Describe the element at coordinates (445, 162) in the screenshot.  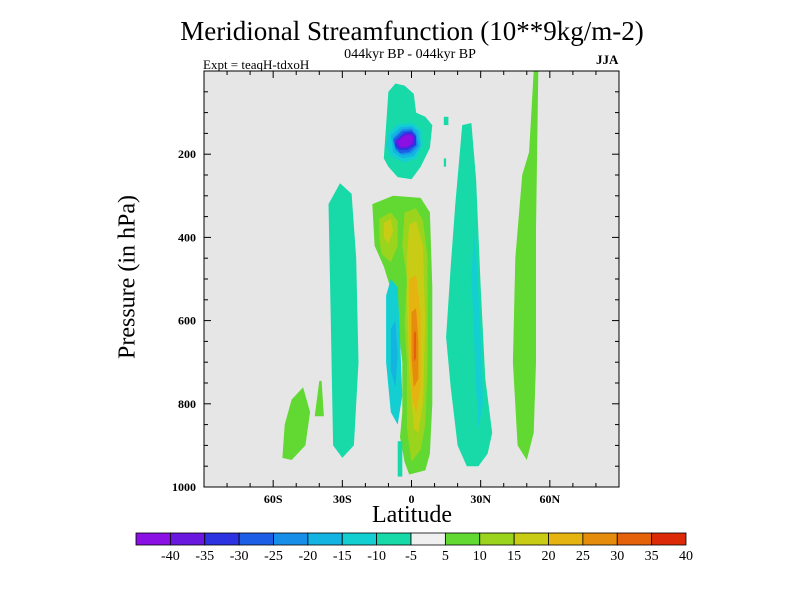
I see `contour-upper-teal-speck` at that location.